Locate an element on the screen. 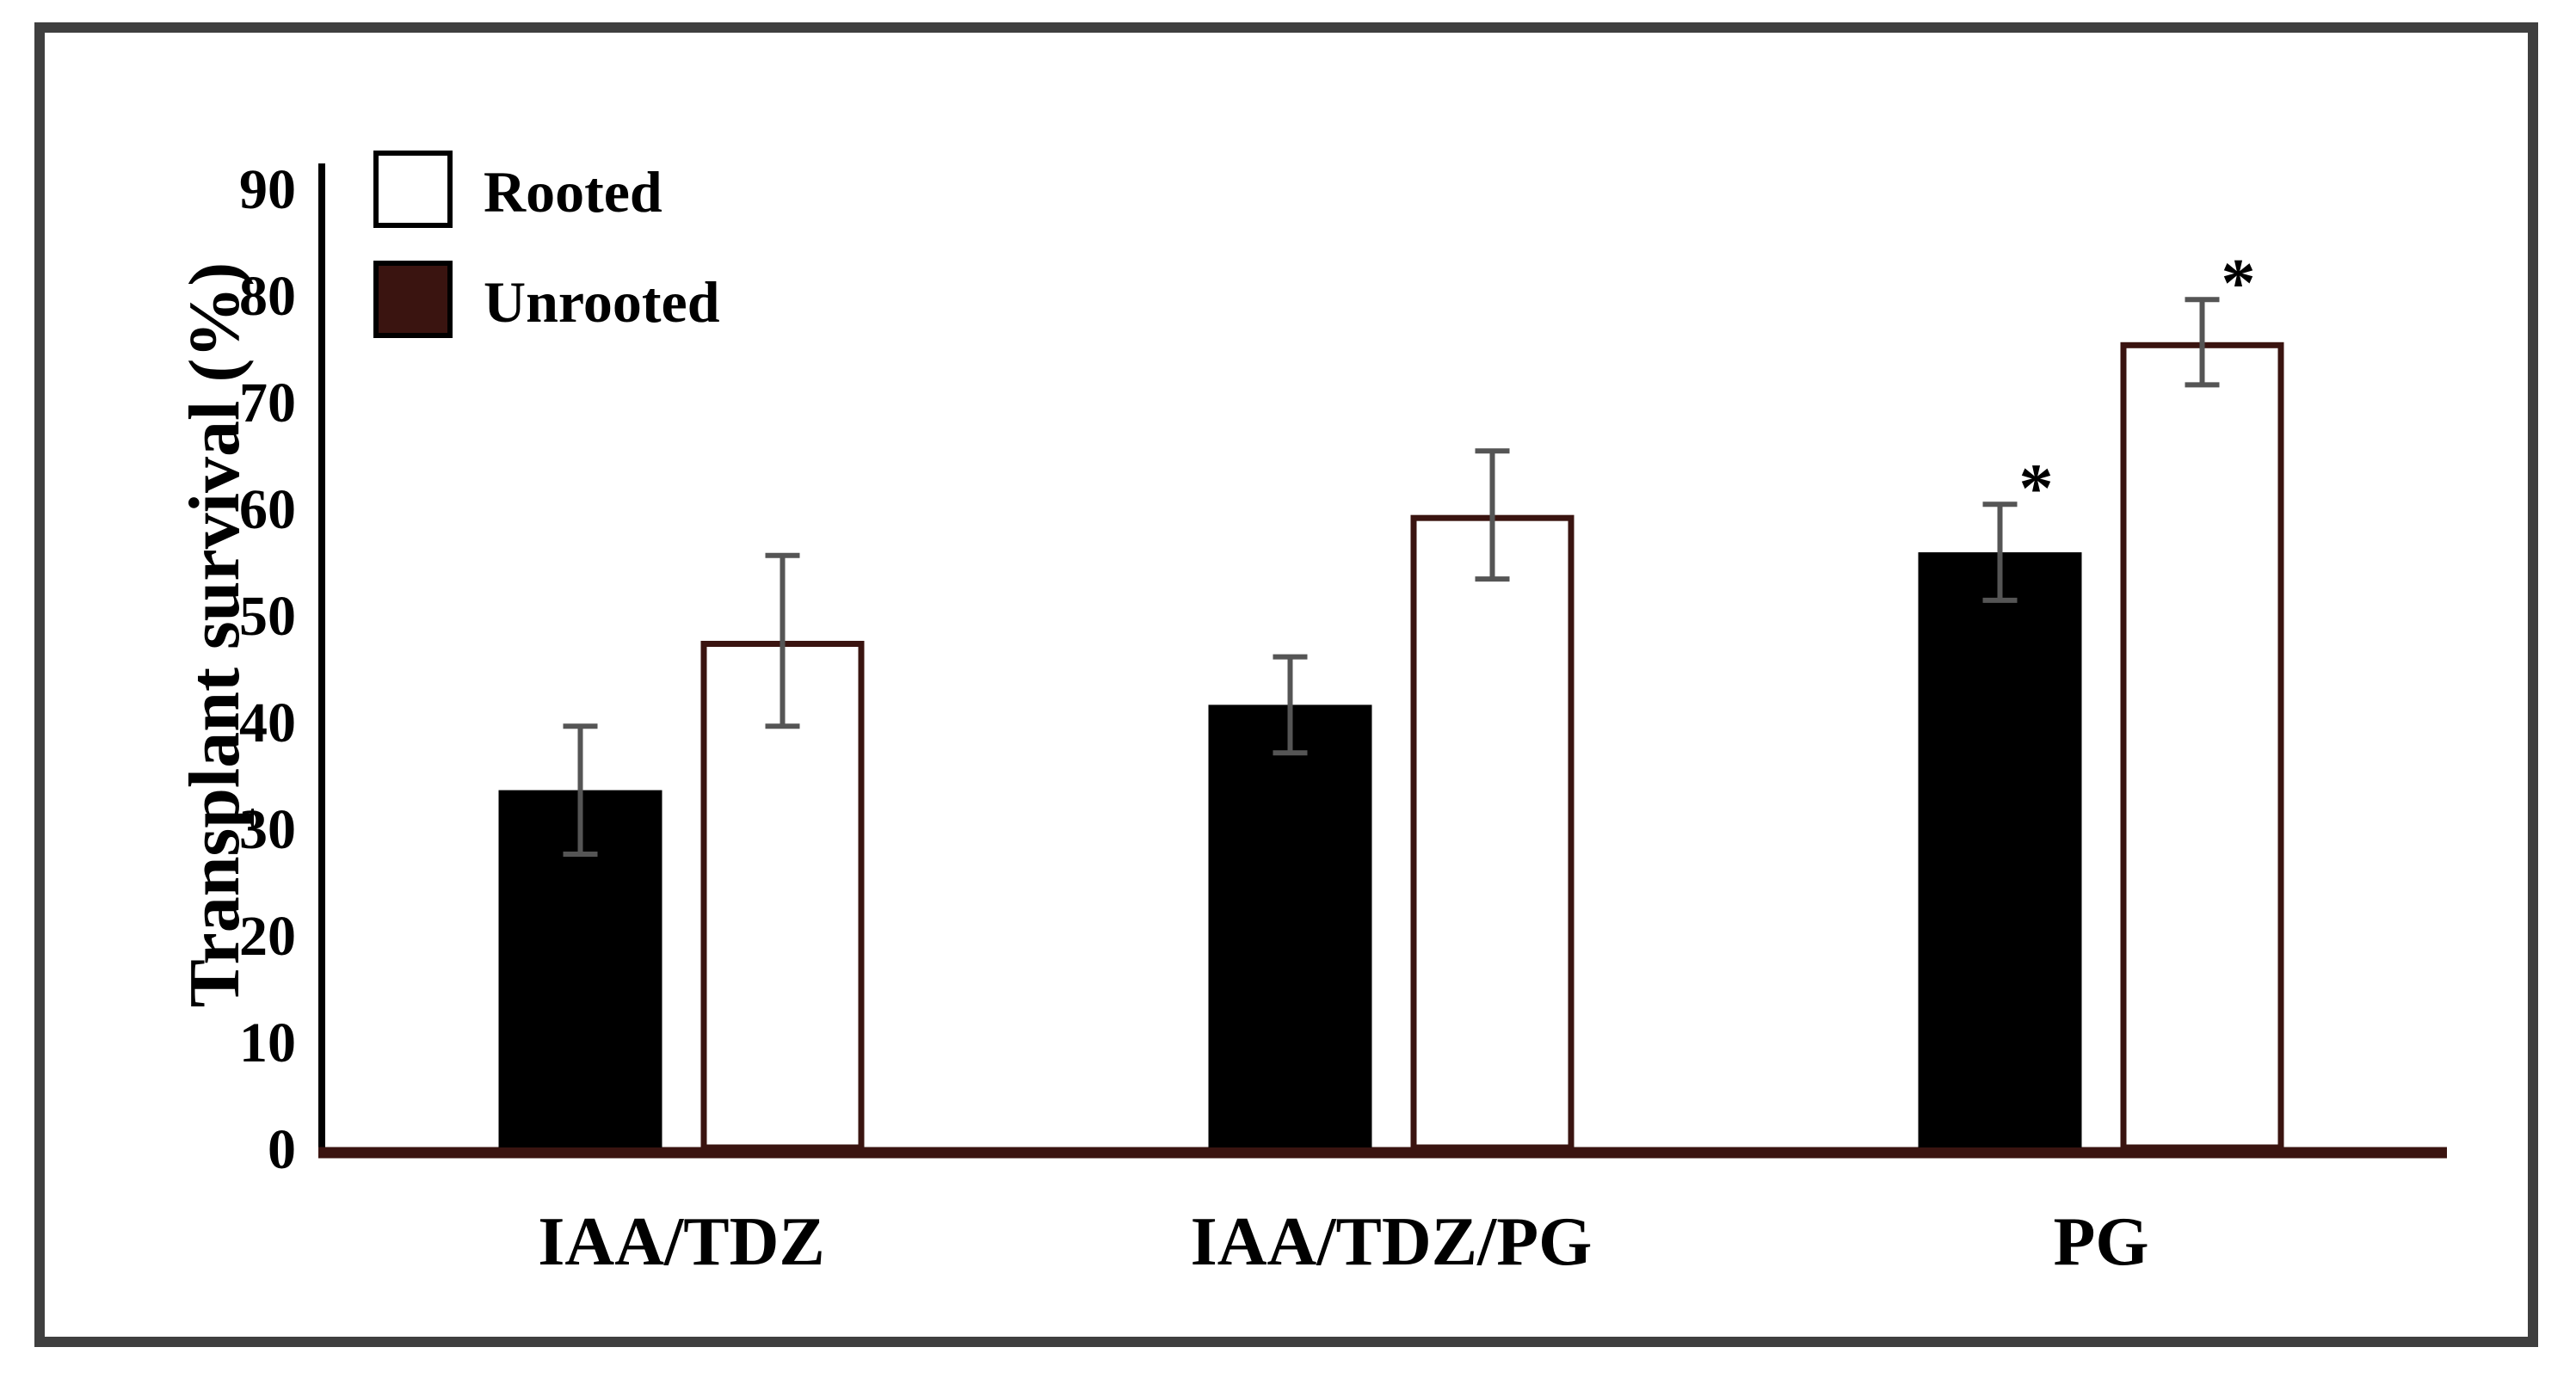 The height and width of the screenshot is (1378, 2576). y-tick-label-50: 50 is located at coordinates (268, 616).